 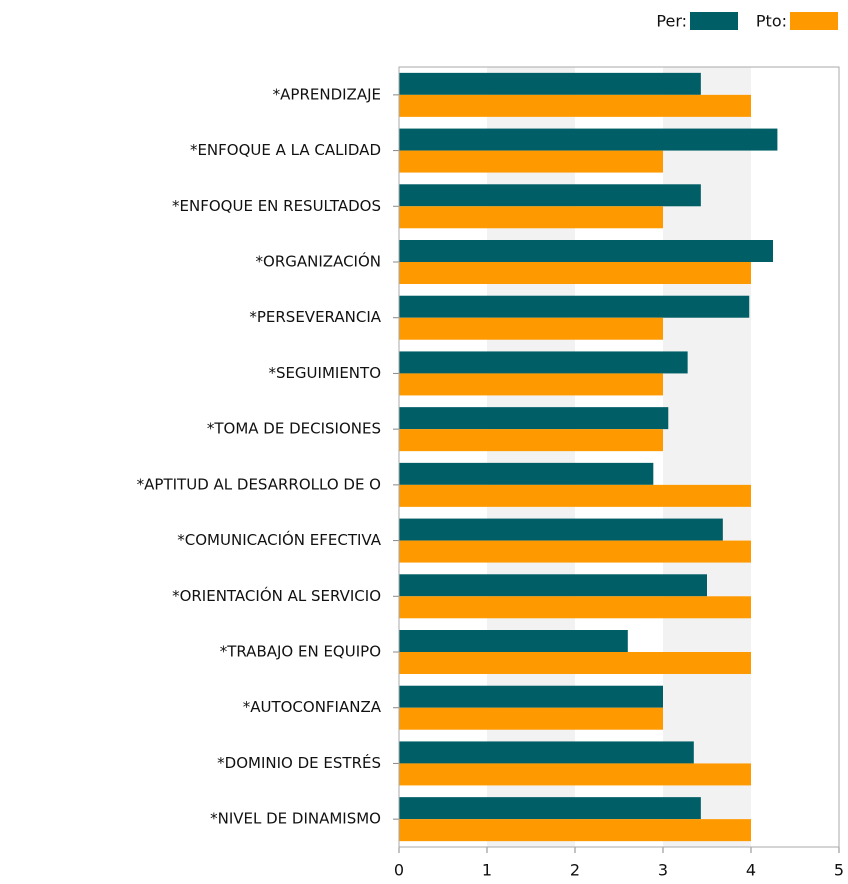 What do you see at coordinates (312, 707) in the screenshot?
I see `y-tick-label: *AUTOCONFIANZA` at bounding box center [312, 707].